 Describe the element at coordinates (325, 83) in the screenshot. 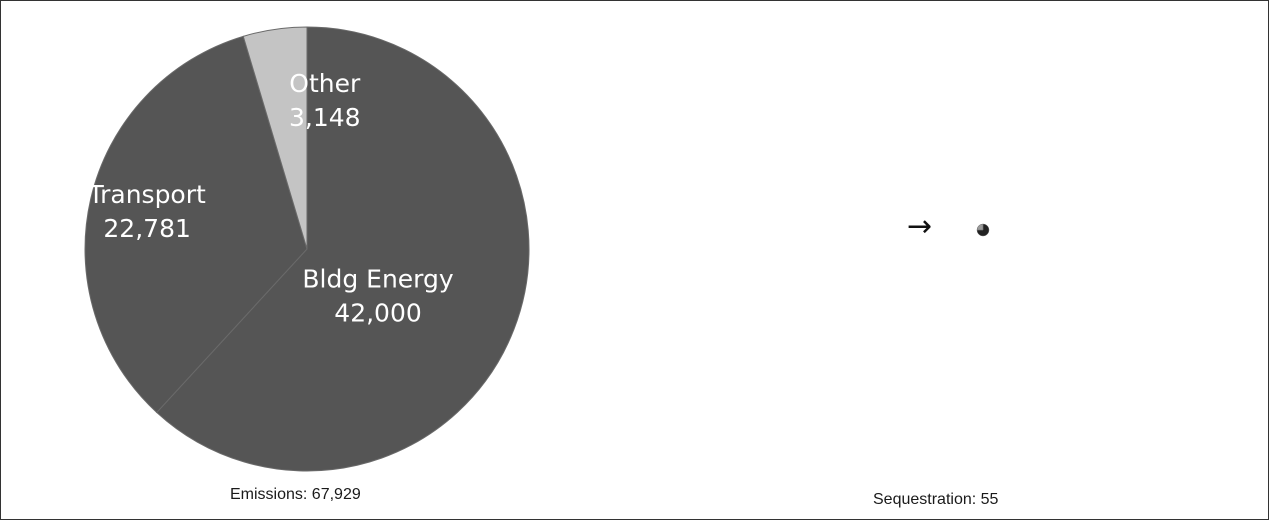

I see `emissions-slice-label: Other` at that location.